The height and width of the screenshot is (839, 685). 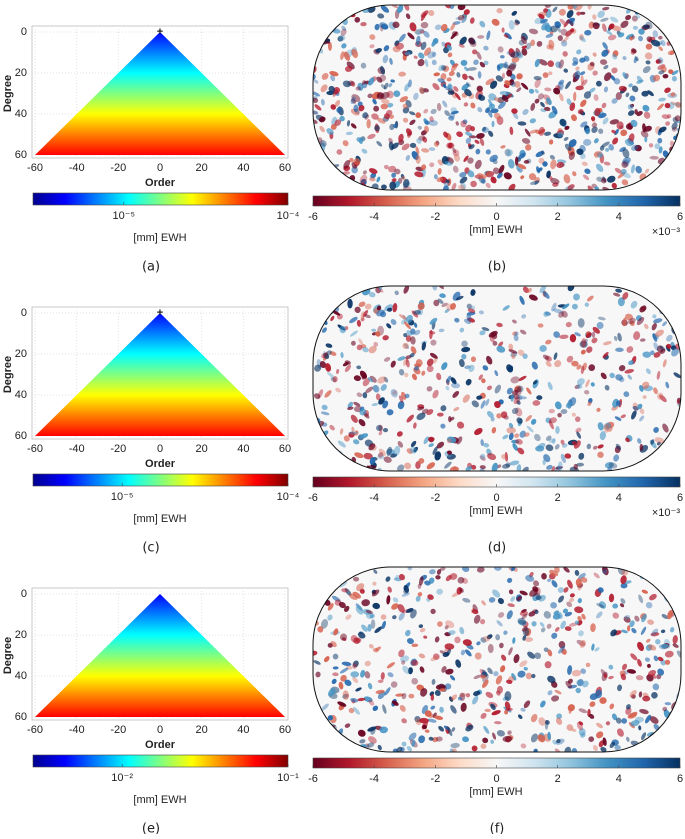 I want to click on x-tick-label: 60, so click(x=285, y=449).